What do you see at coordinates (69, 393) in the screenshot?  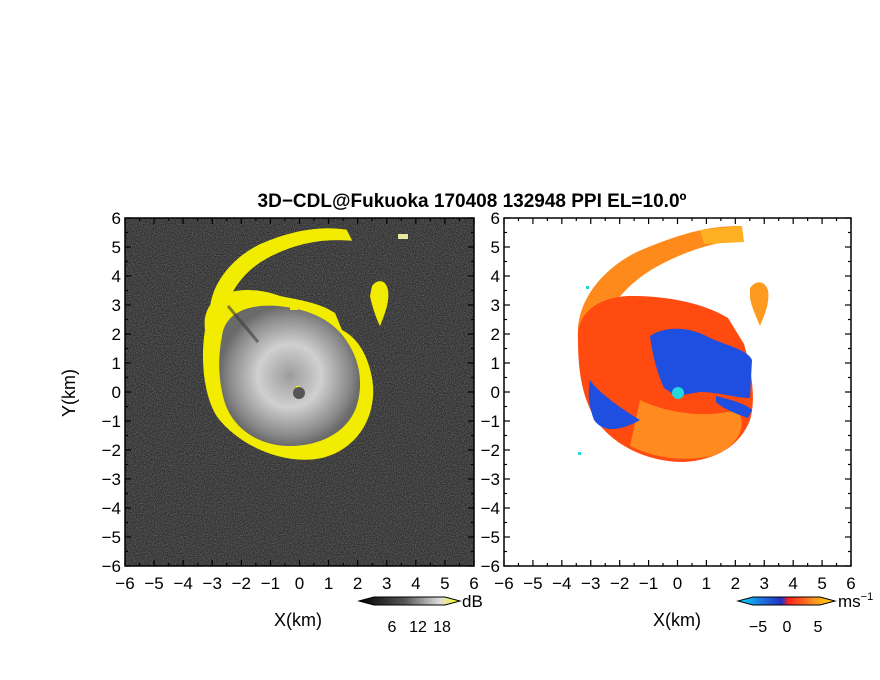 I see `left-ylabel: Y(km)` at bounding box center [69, 393].